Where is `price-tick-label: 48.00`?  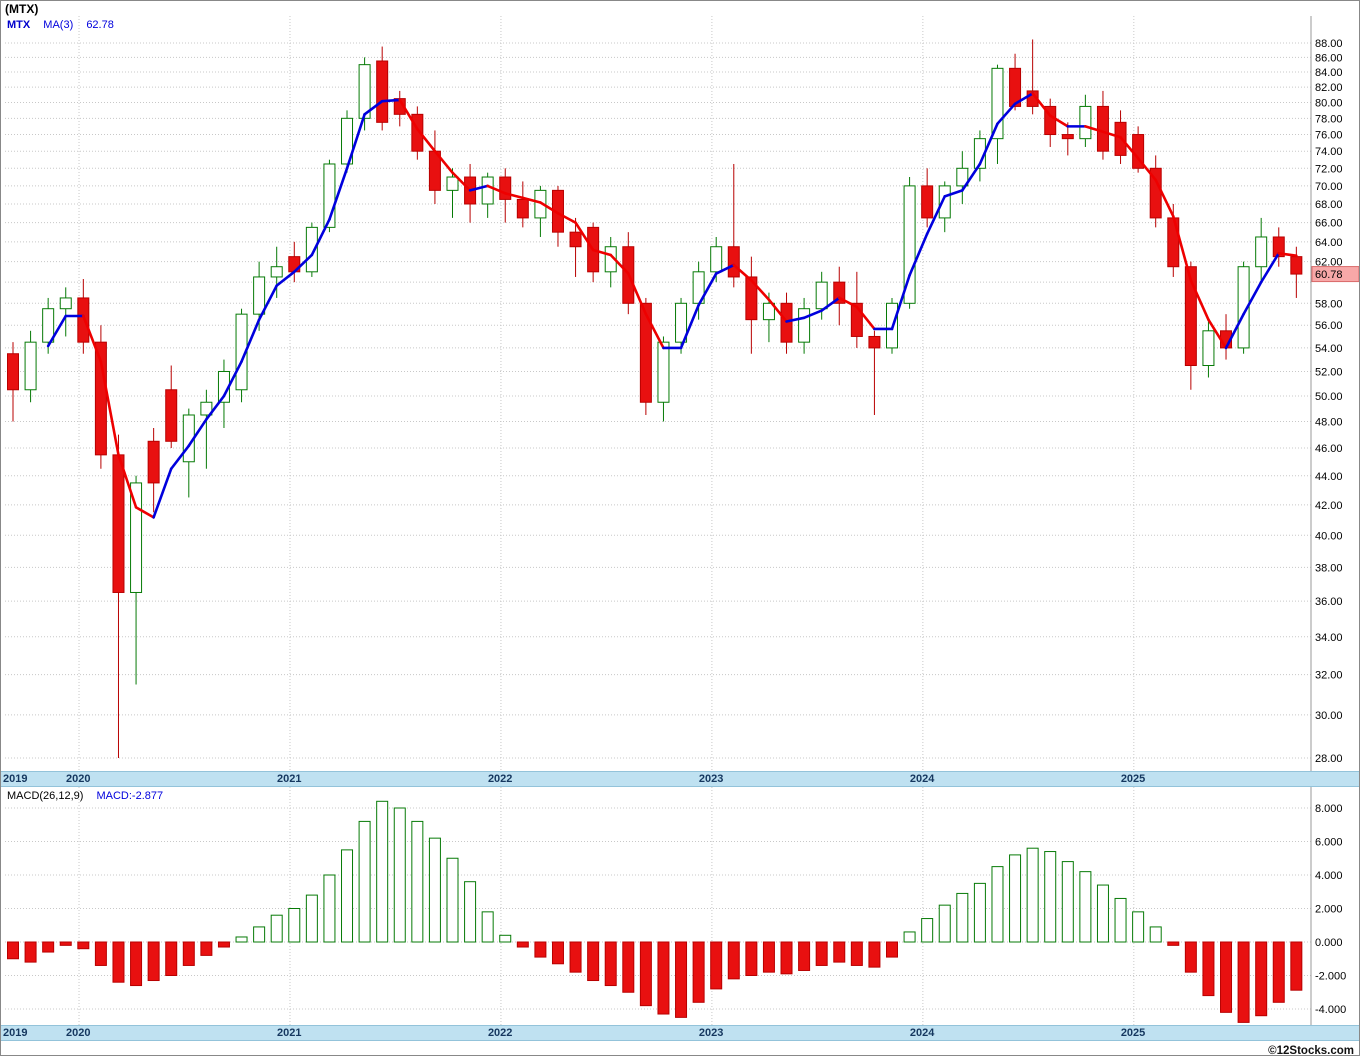 price-tick-label: 48.00 is located at coordinates (1329, 422).